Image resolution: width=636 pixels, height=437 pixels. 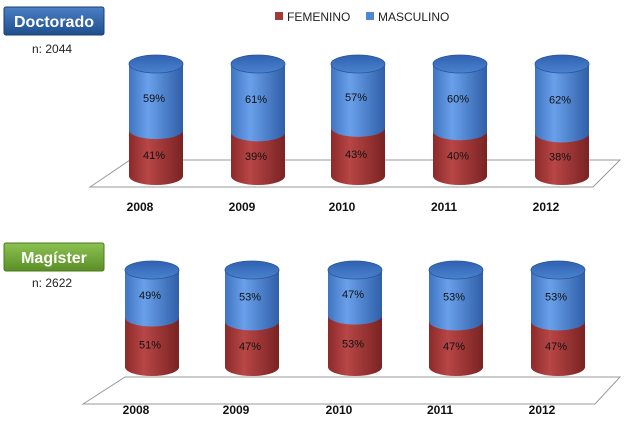 I want to click on bar-doctorado-2009: 61% 39%, so click(x=258, y=119).